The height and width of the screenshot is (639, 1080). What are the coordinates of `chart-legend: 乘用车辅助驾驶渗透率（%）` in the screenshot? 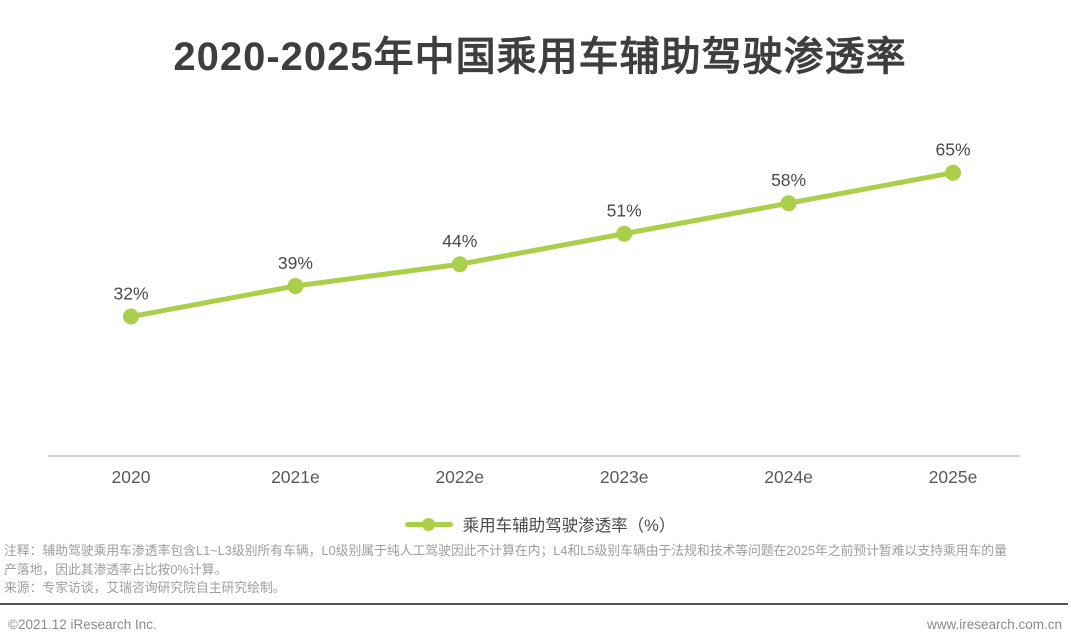 It's located at (540, 524).